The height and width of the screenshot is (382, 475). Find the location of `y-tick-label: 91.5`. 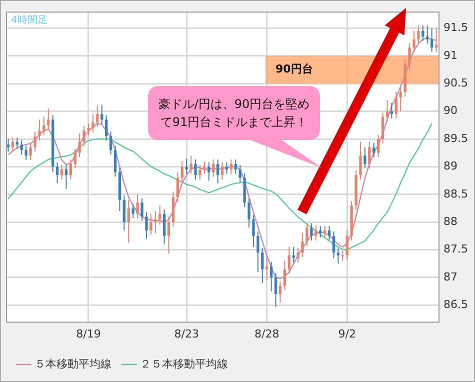

y-tick-label: 91.5 is located at coordinates (456, 27).